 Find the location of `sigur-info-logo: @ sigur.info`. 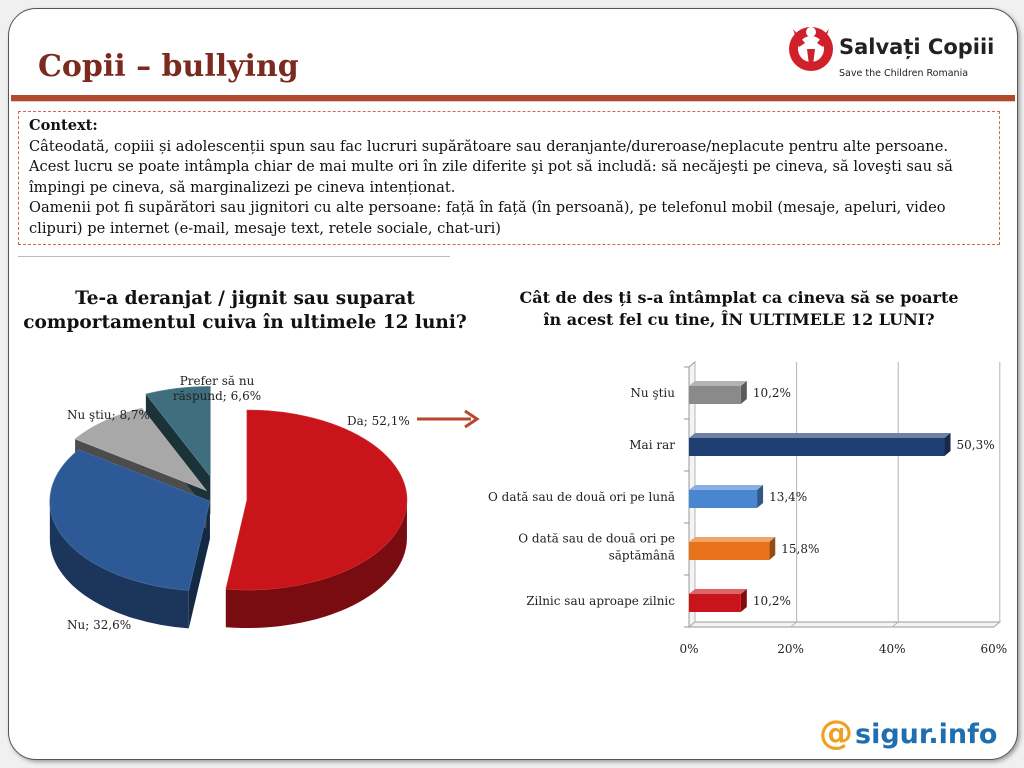

sigur-info-logo: @ sigur.info is located at coordinates (912, 734).